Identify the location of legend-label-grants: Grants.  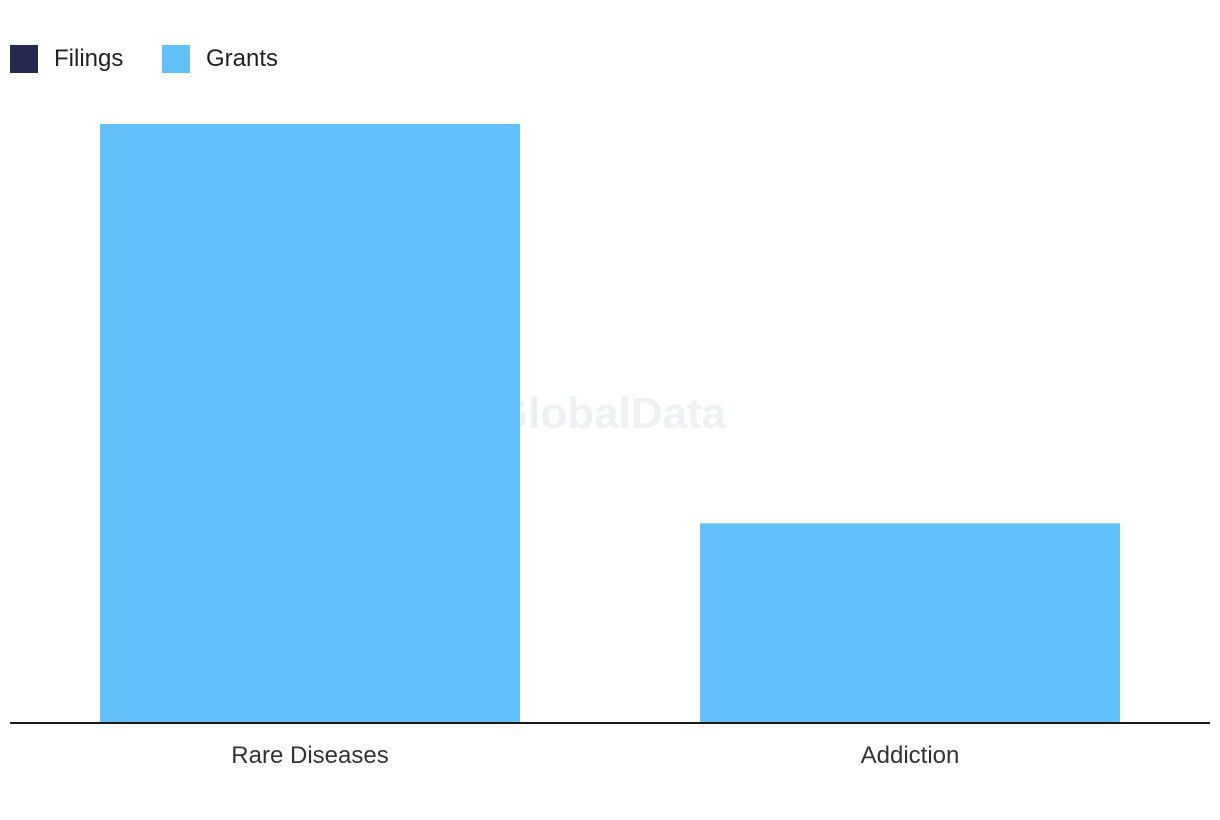
(242, 58).